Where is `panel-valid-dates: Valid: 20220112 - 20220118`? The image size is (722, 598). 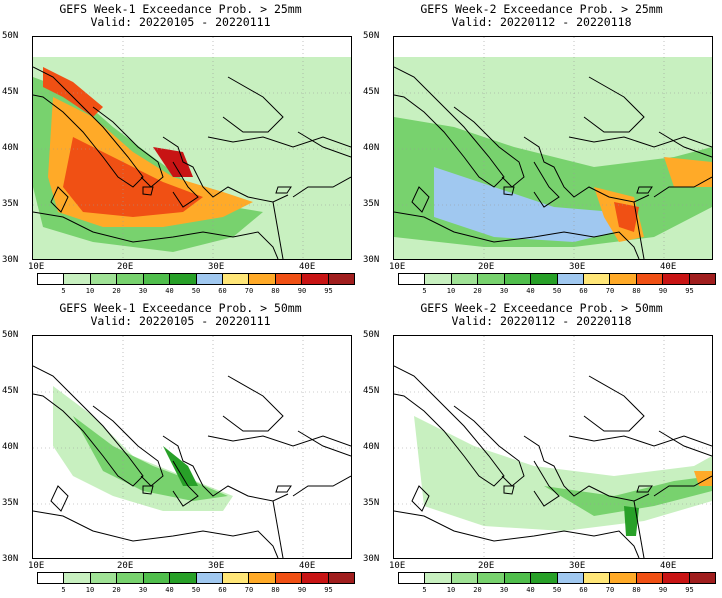 panel-valid-dates: Valid: 20220112 - 20220118 is located at coordinates (541, 321).